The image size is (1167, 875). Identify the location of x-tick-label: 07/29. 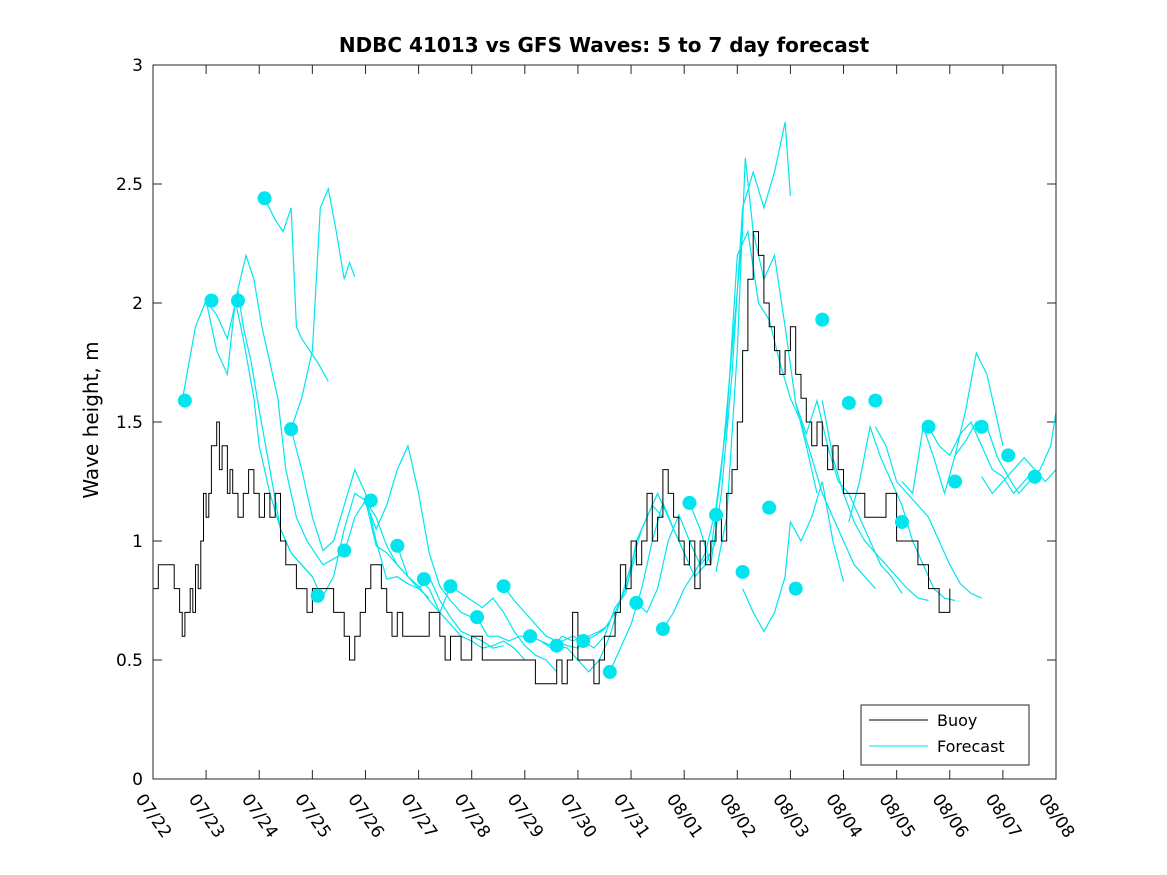
(525, 816).